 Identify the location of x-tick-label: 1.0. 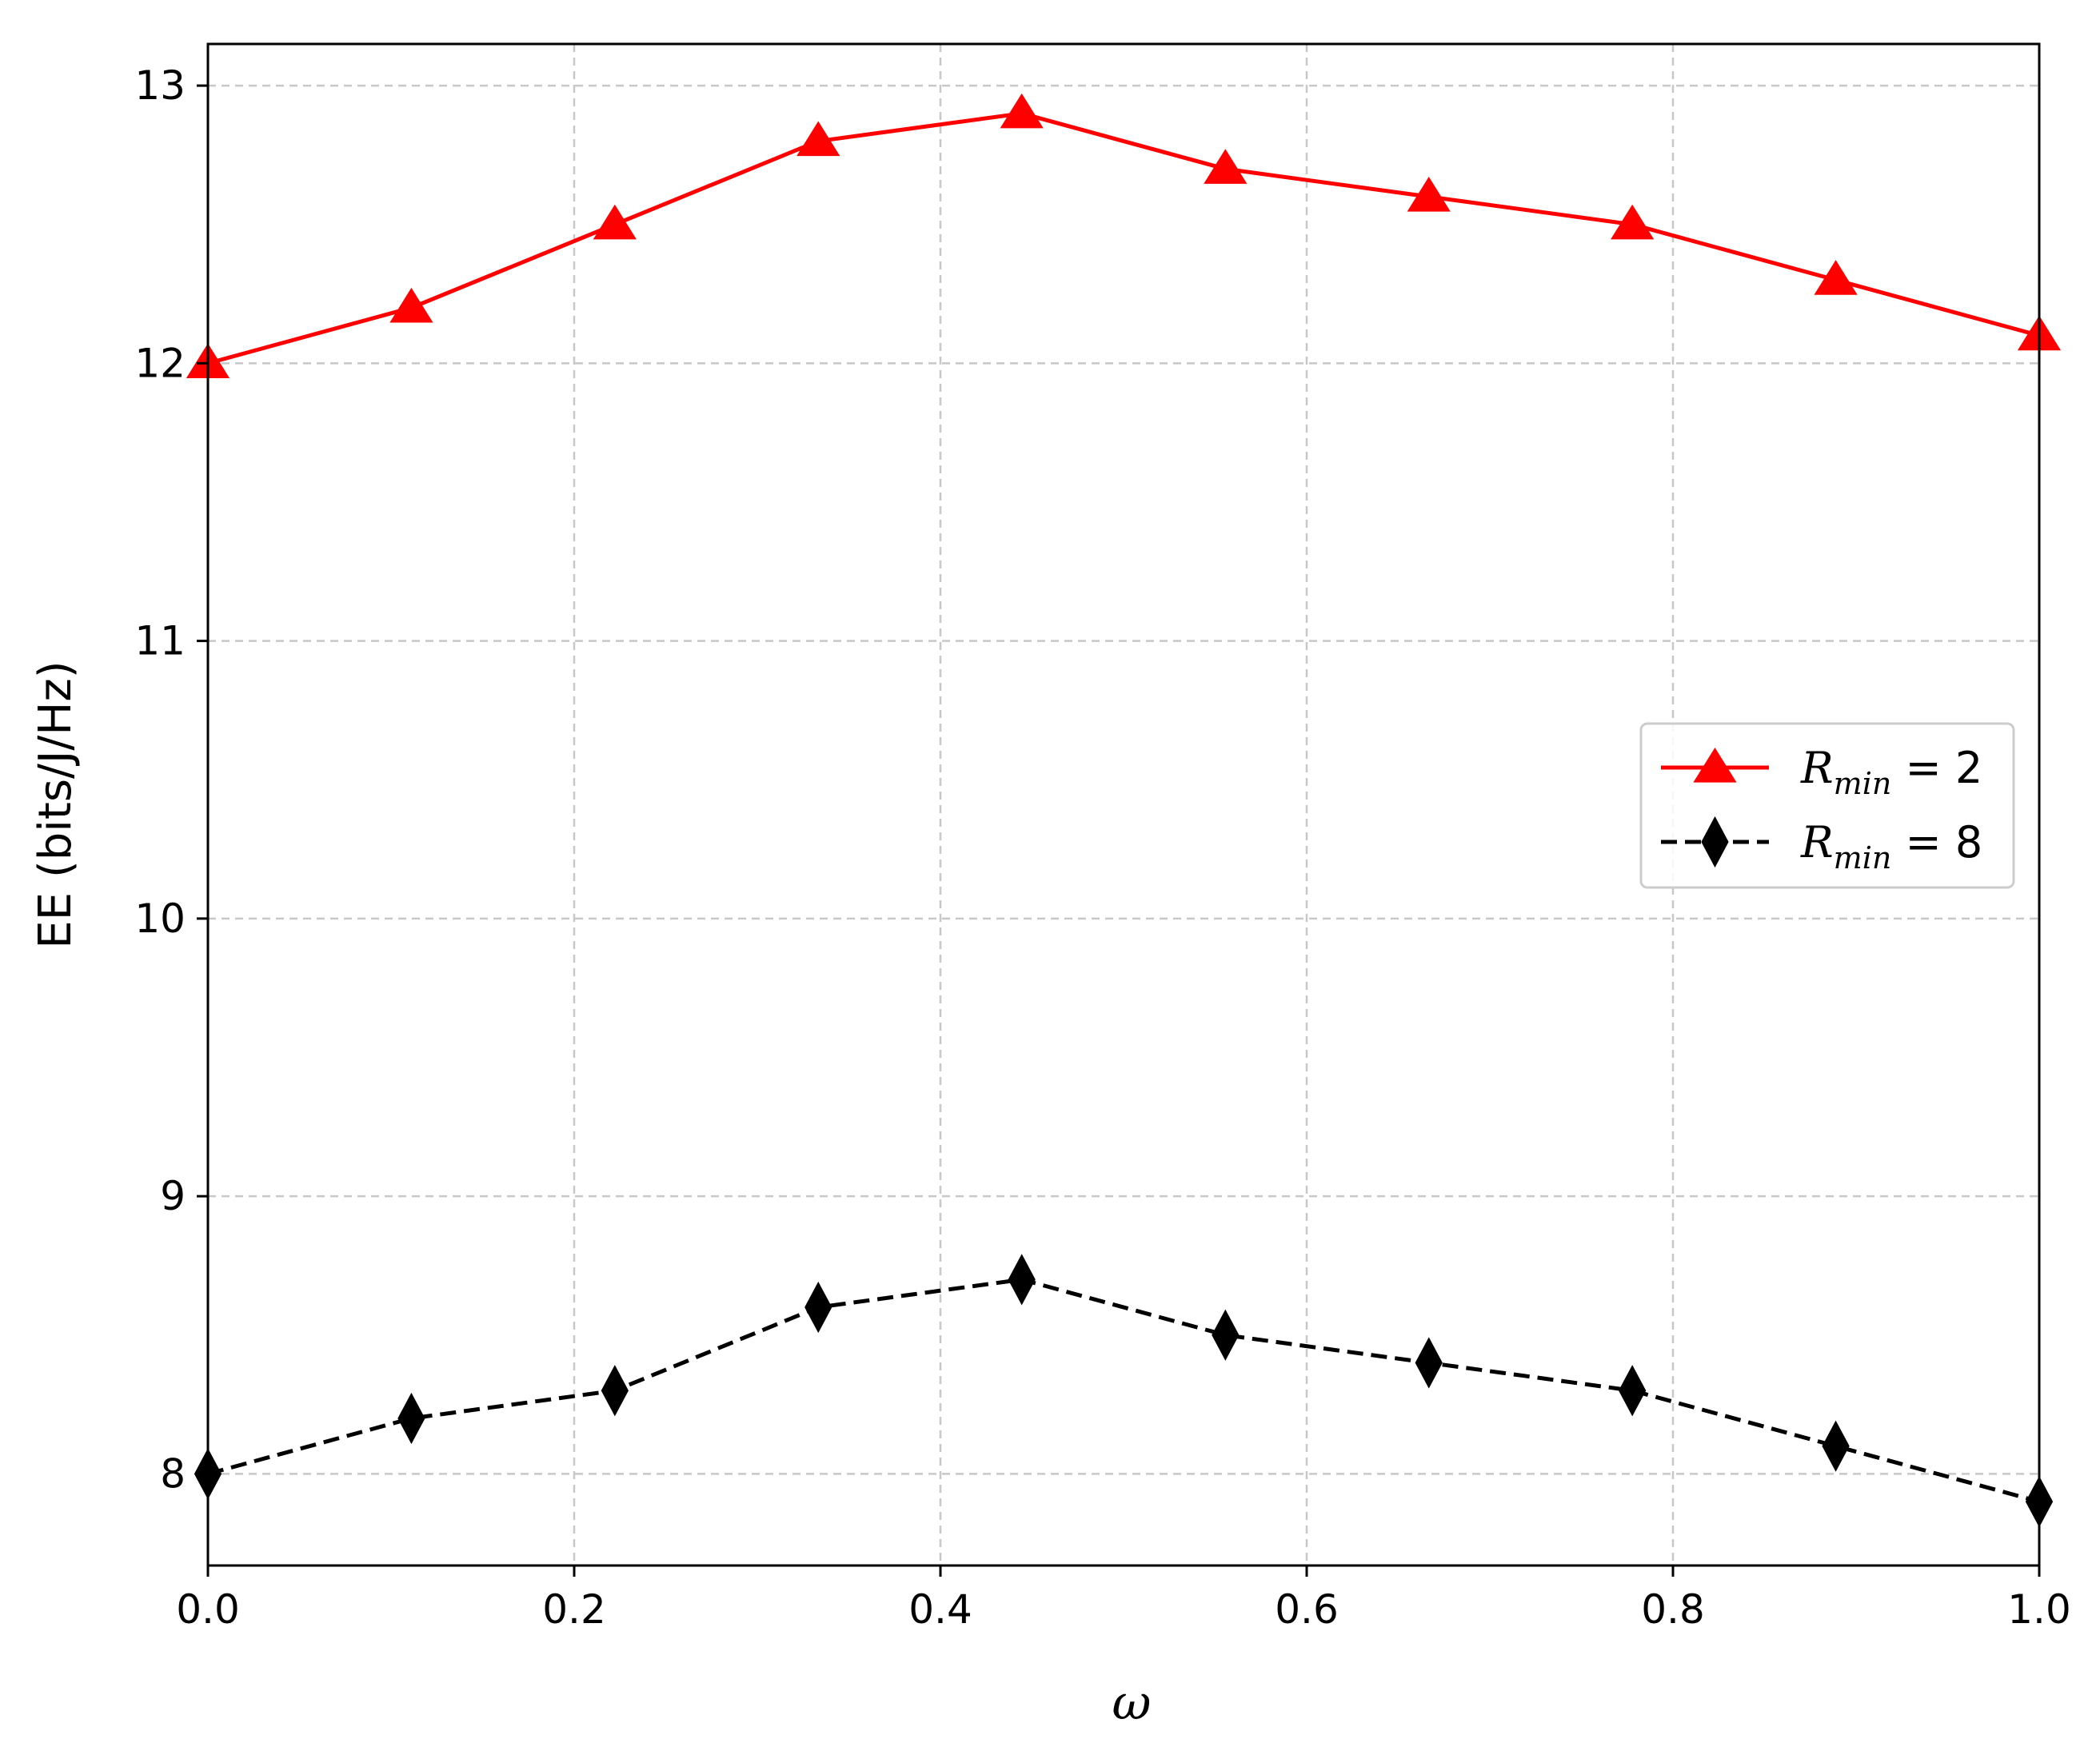
(2039, 1609).